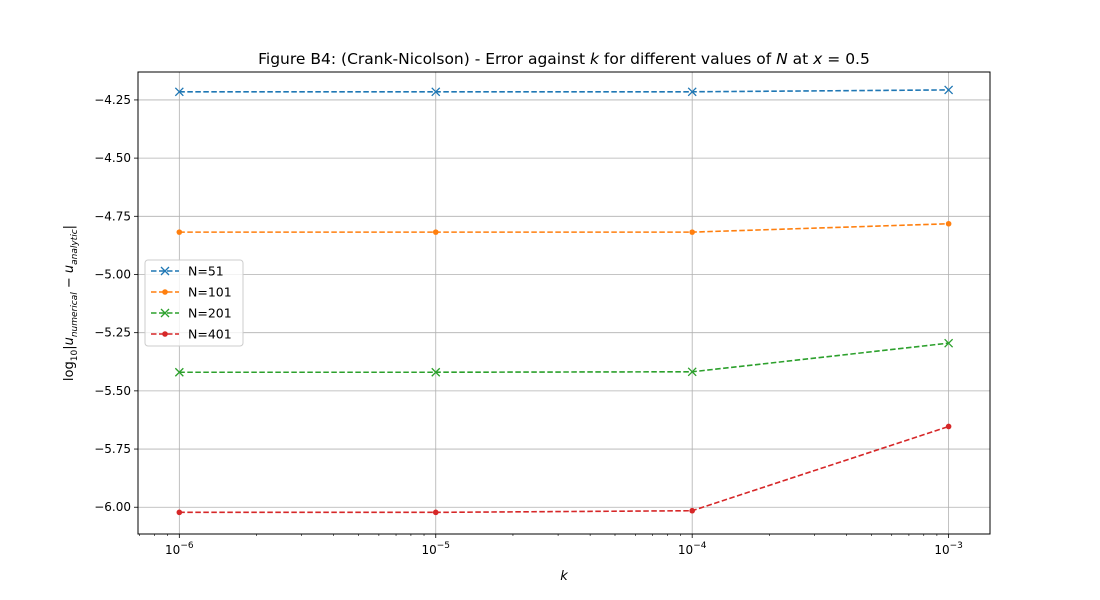  Describe the element at coordinates (112, 158) in the screenshot. I see `y-tick-label: −4.50` at that location.